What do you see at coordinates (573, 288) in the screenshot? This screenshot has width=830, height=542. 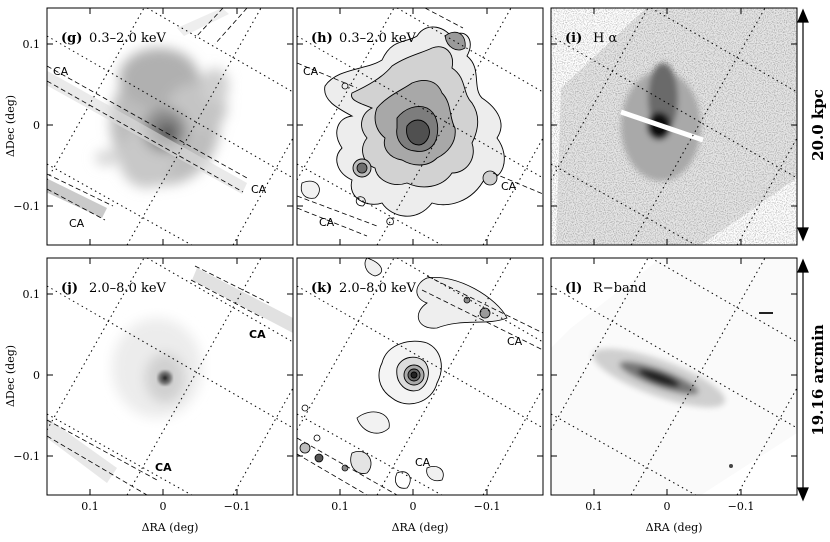 I see `panel-l-label: (l)` at bounding box center [573, 288].